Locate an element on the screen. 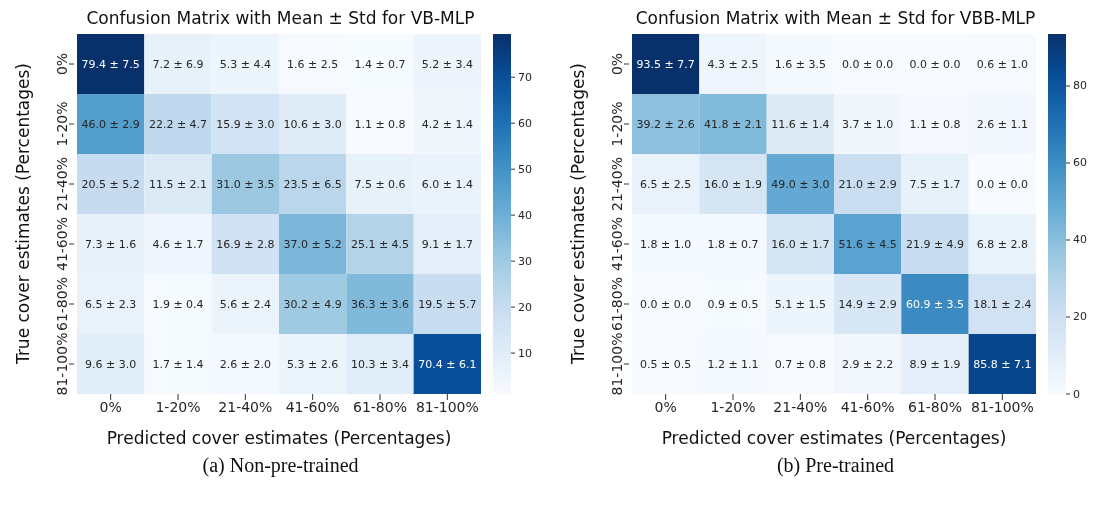  data-label: 6.8 ± 2.8 is located at coordinates (1002, 244).